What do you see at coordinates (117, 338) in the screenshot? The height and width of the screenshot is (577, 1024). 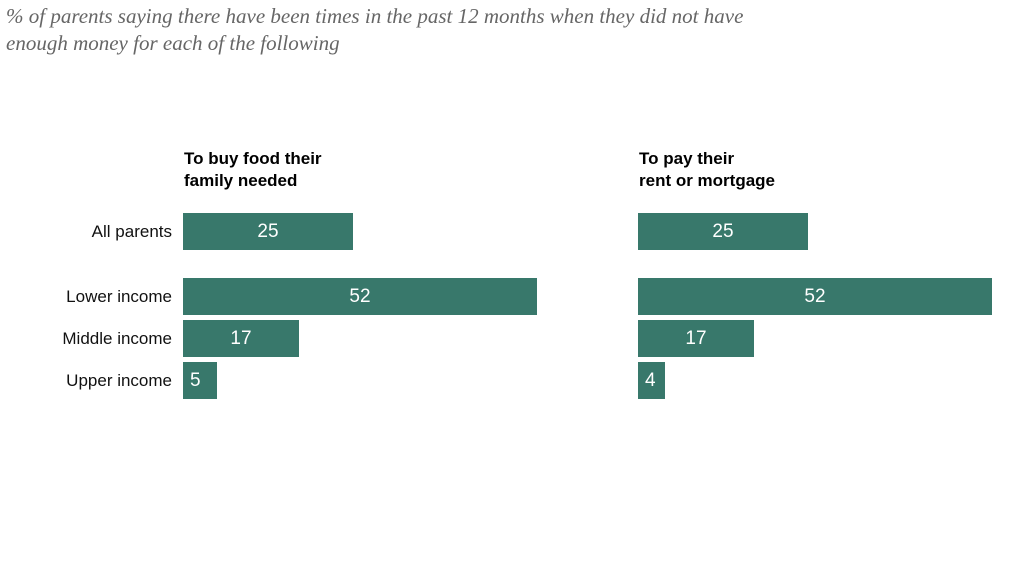 I see `category-label-middle-income: Middle income` at bounding box center [117, 338].